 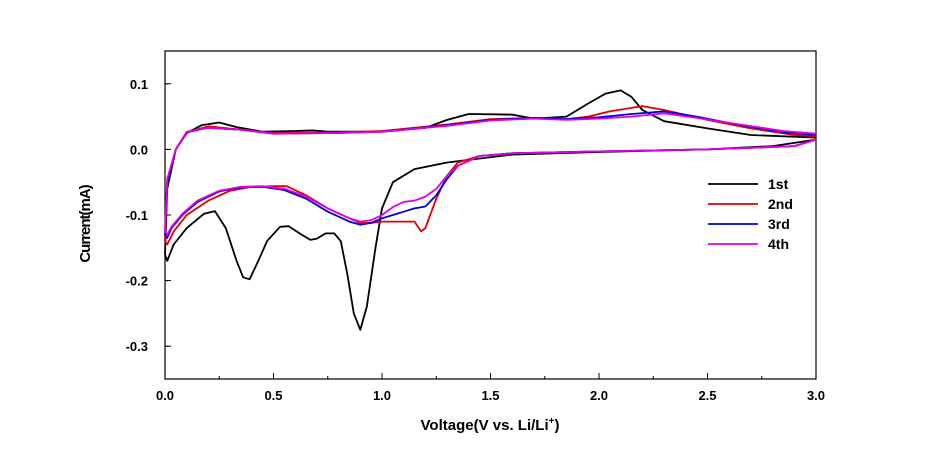 I want to click on y-axis-title: Current(mA), so click(x=85, y=223).